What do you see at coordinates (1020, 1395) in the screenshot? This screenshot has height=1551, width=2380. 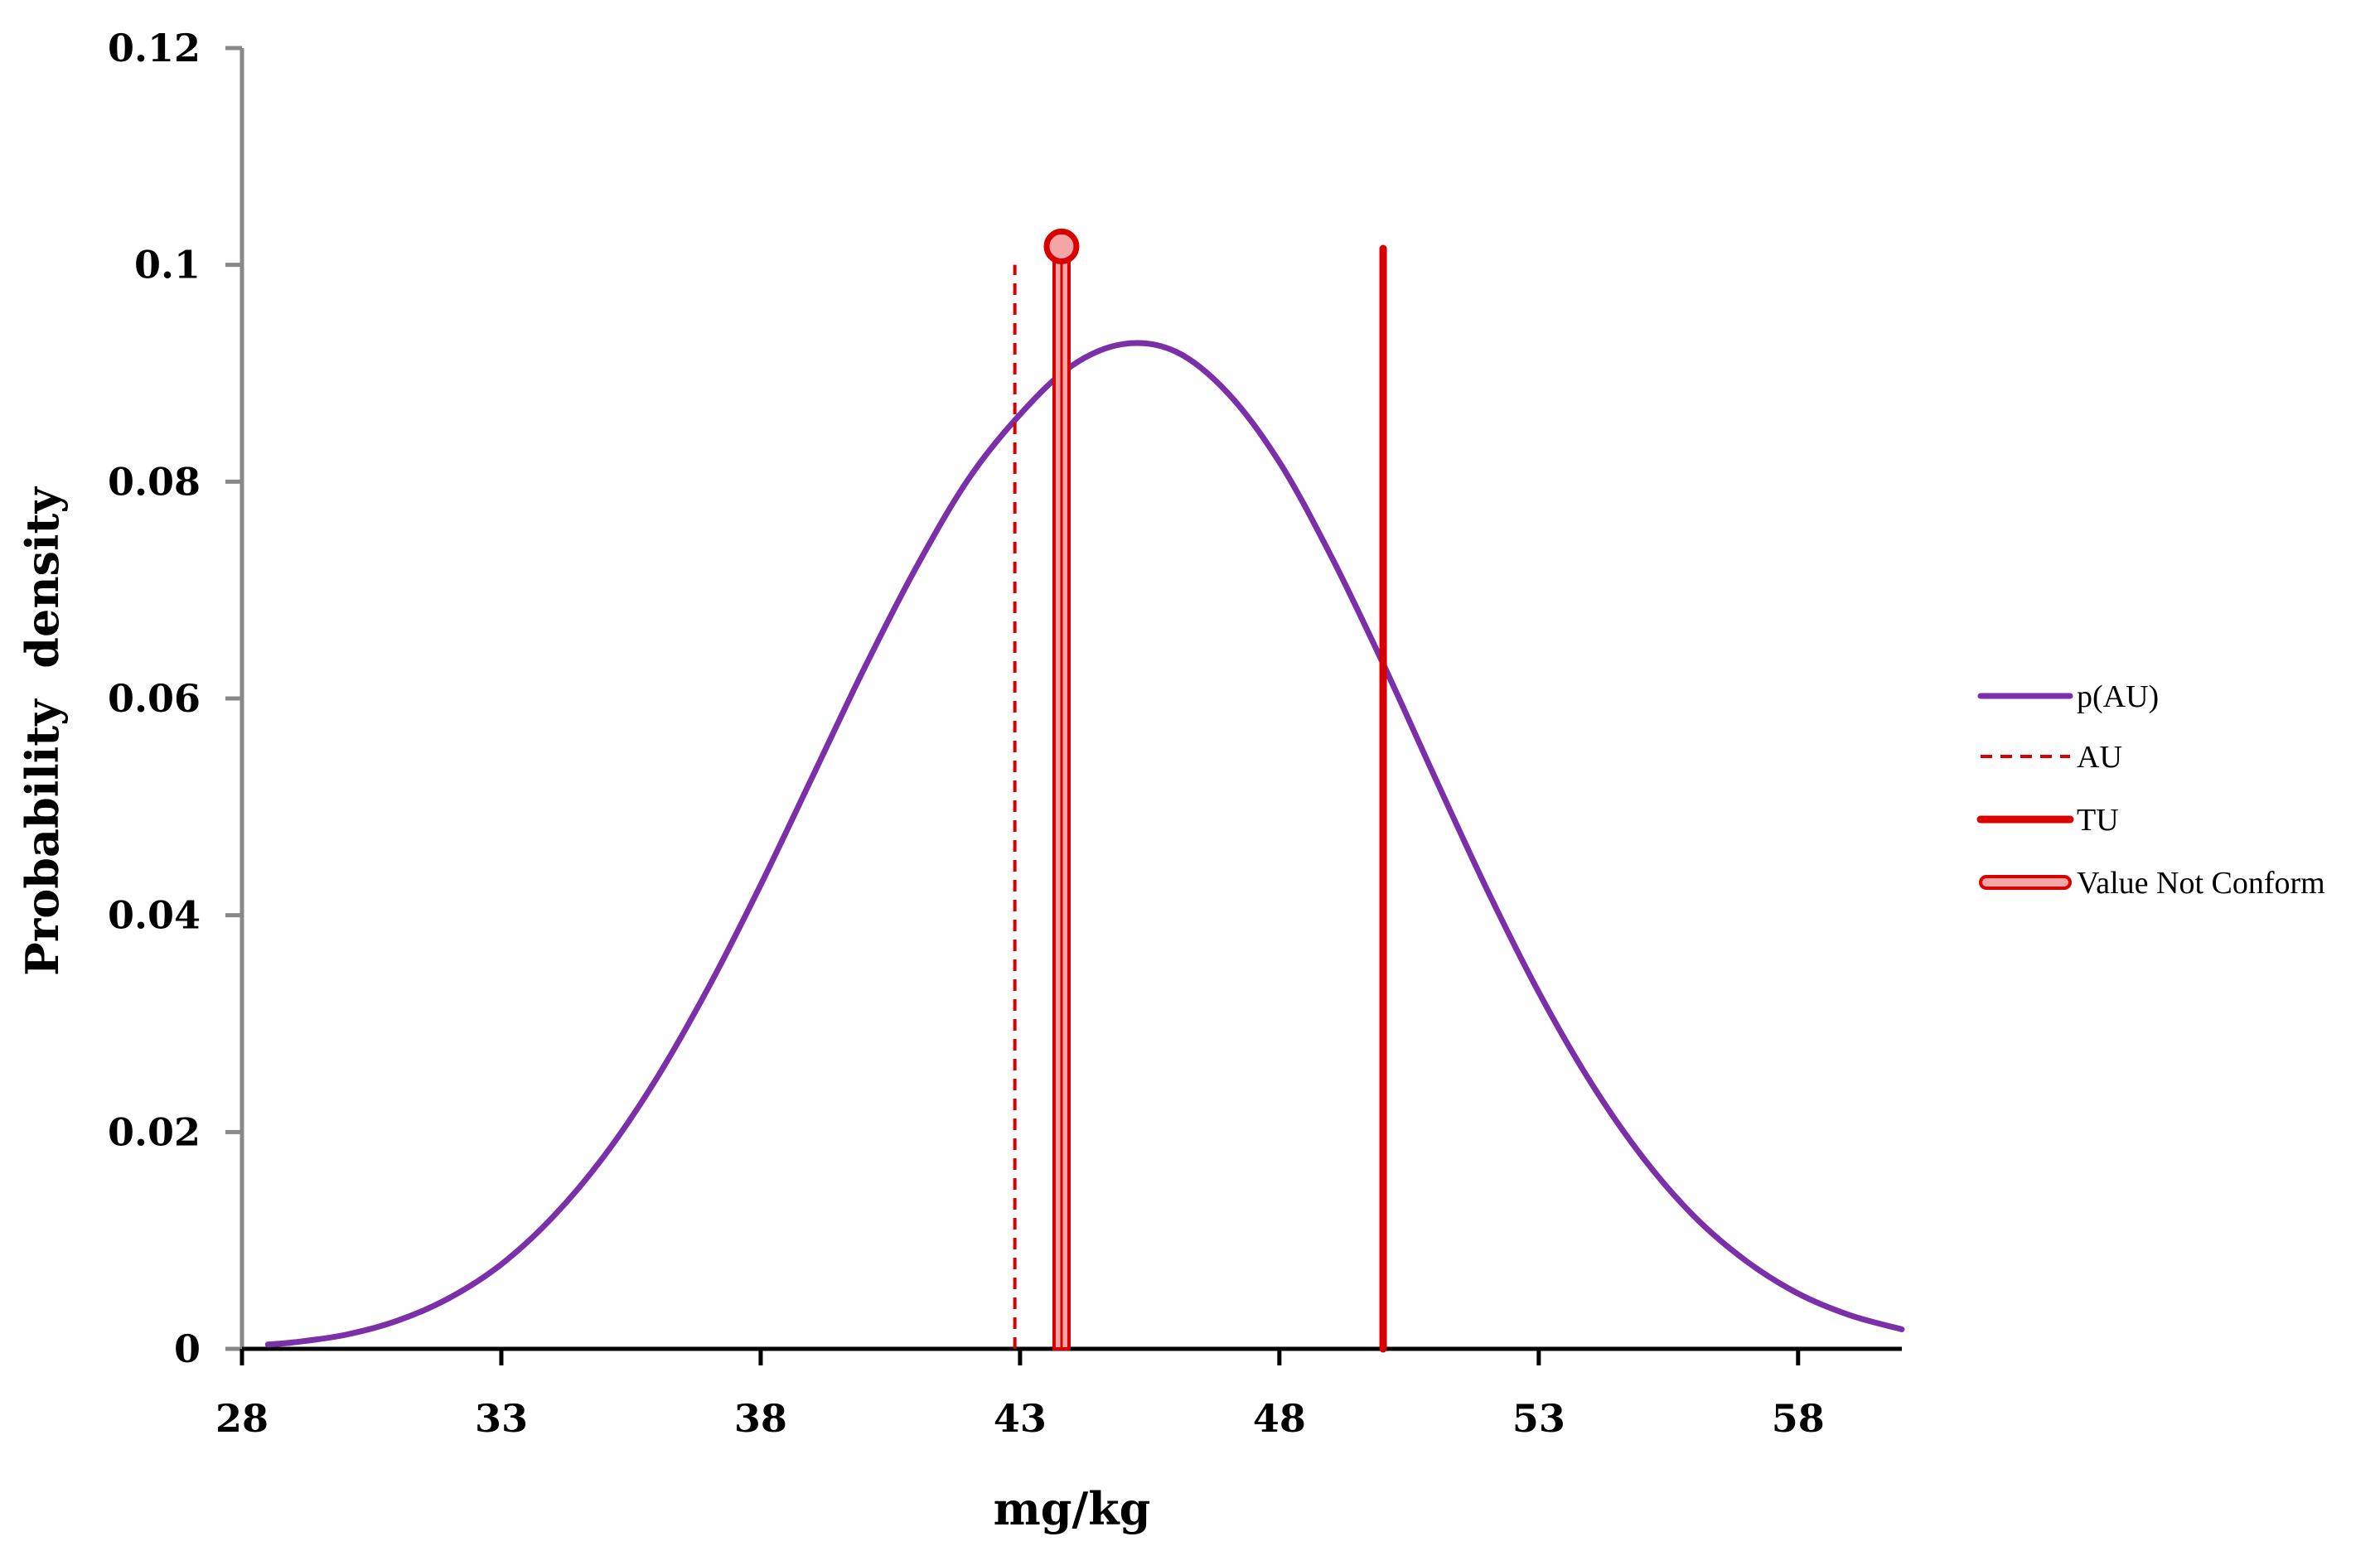 I see `x-axis-ticks: 28 33 38 43 48 53 58` at bounding box center [1020, 1395].